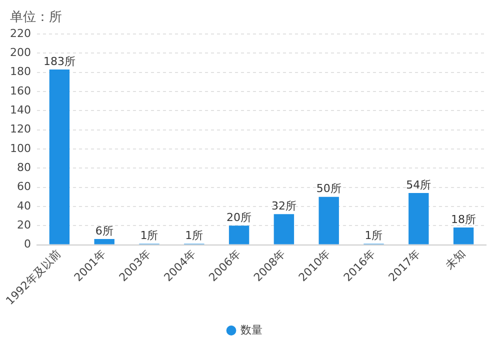 The width and height of the screenshot is (500, 346). What do you see at coordinates (59, 61) in the screenshot?
I see `data-label: 183所` at bounding box center [59, 61].